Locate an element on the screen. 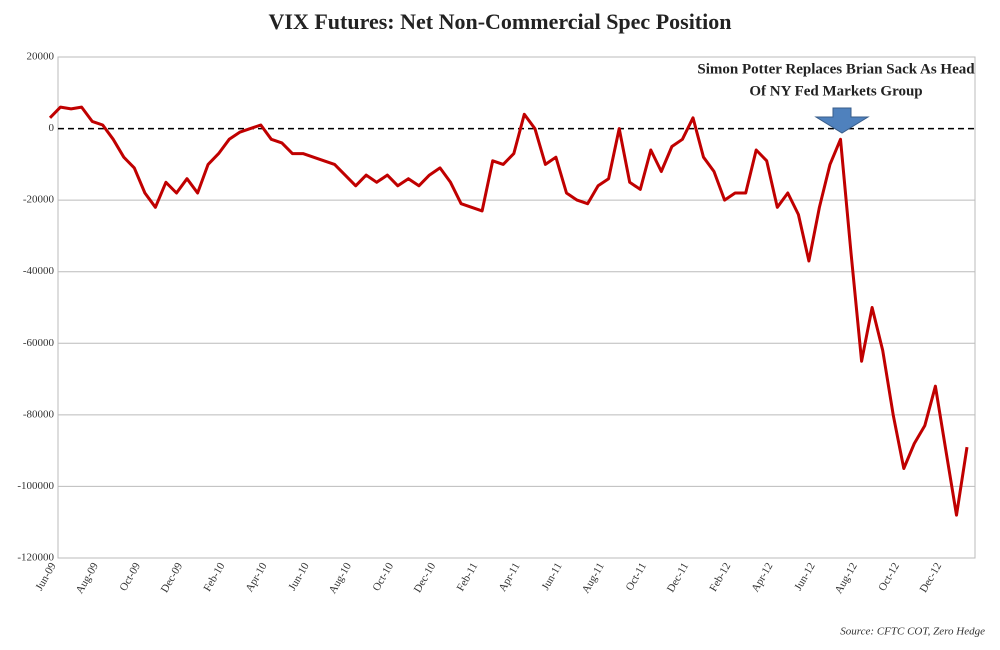 The height and width of the screenshot is (650, 1000). y-tick-label: -100000 is located at coordinates (35, 486).